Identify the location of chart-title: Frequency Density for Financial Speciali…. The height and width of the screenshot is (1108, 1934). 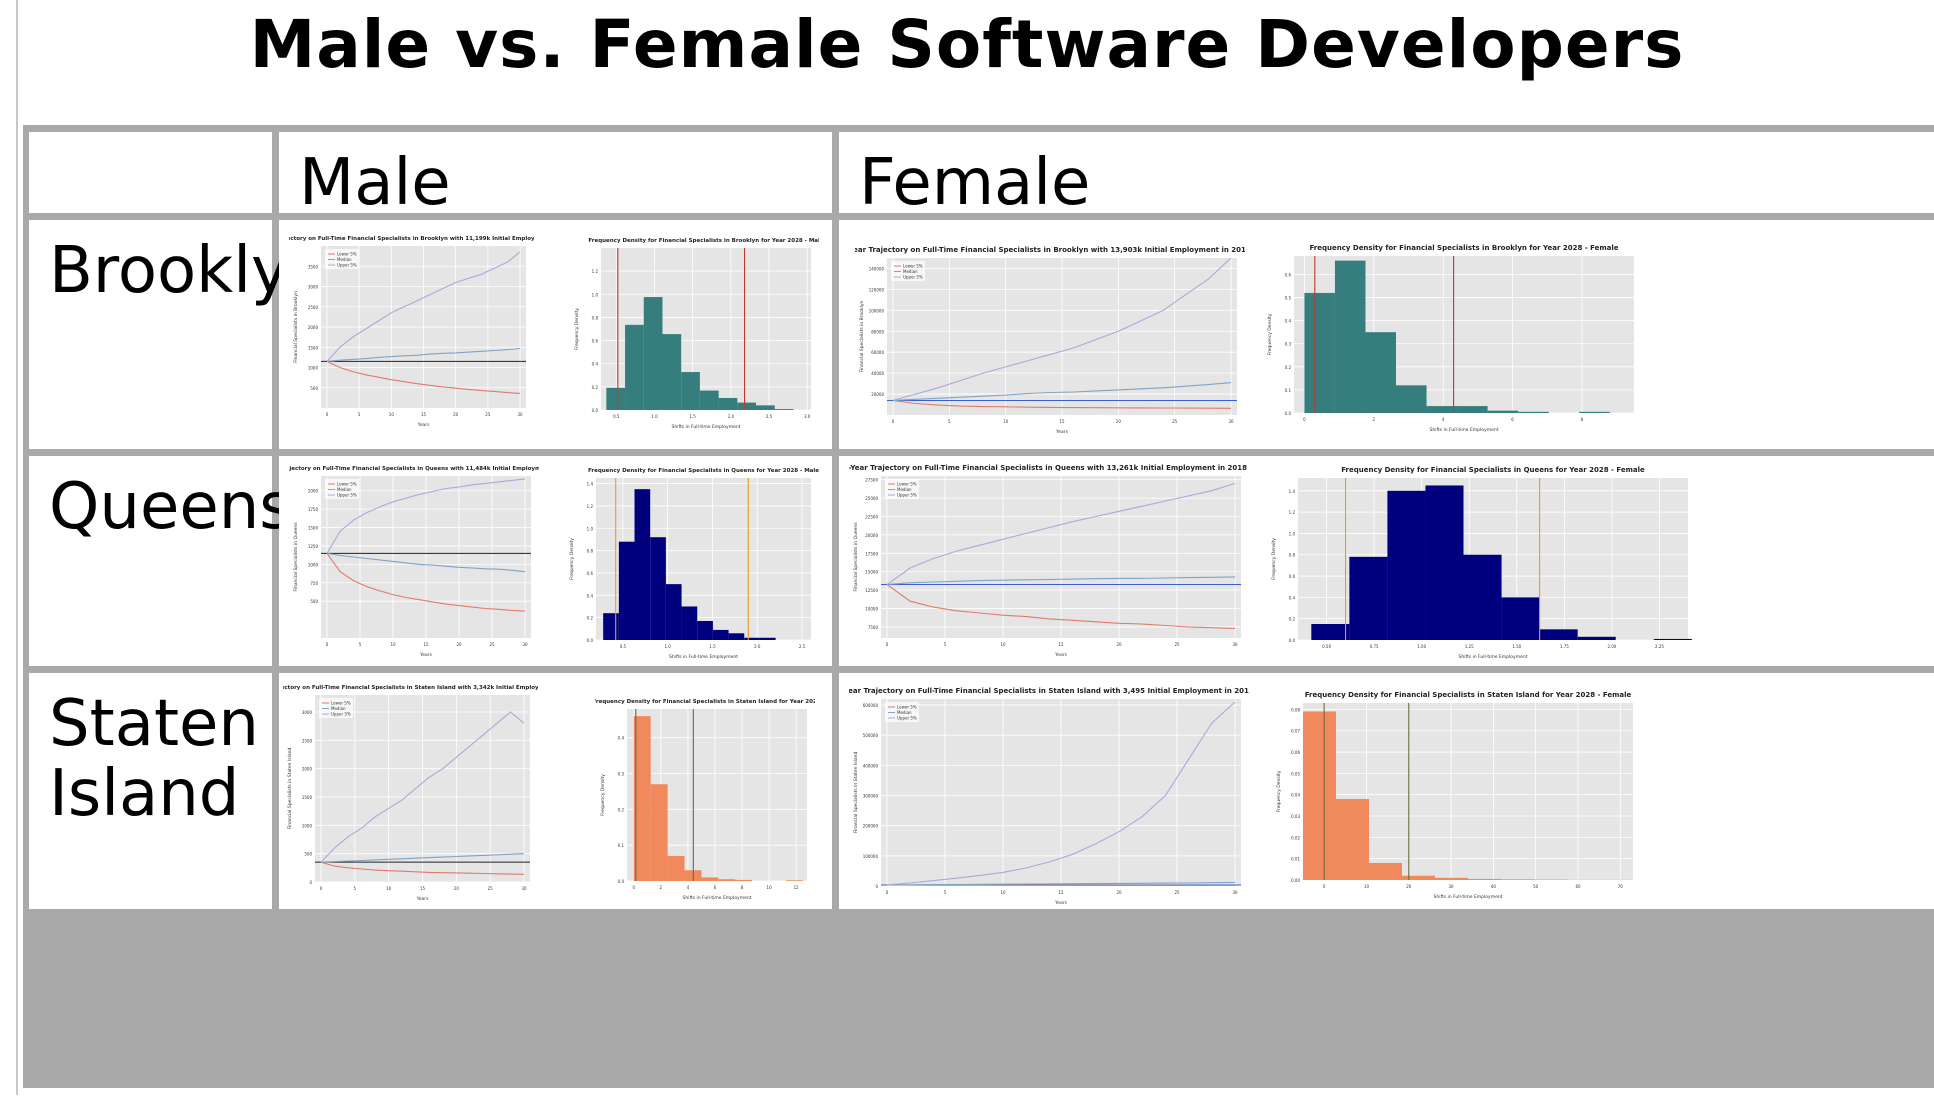
(703, 471).